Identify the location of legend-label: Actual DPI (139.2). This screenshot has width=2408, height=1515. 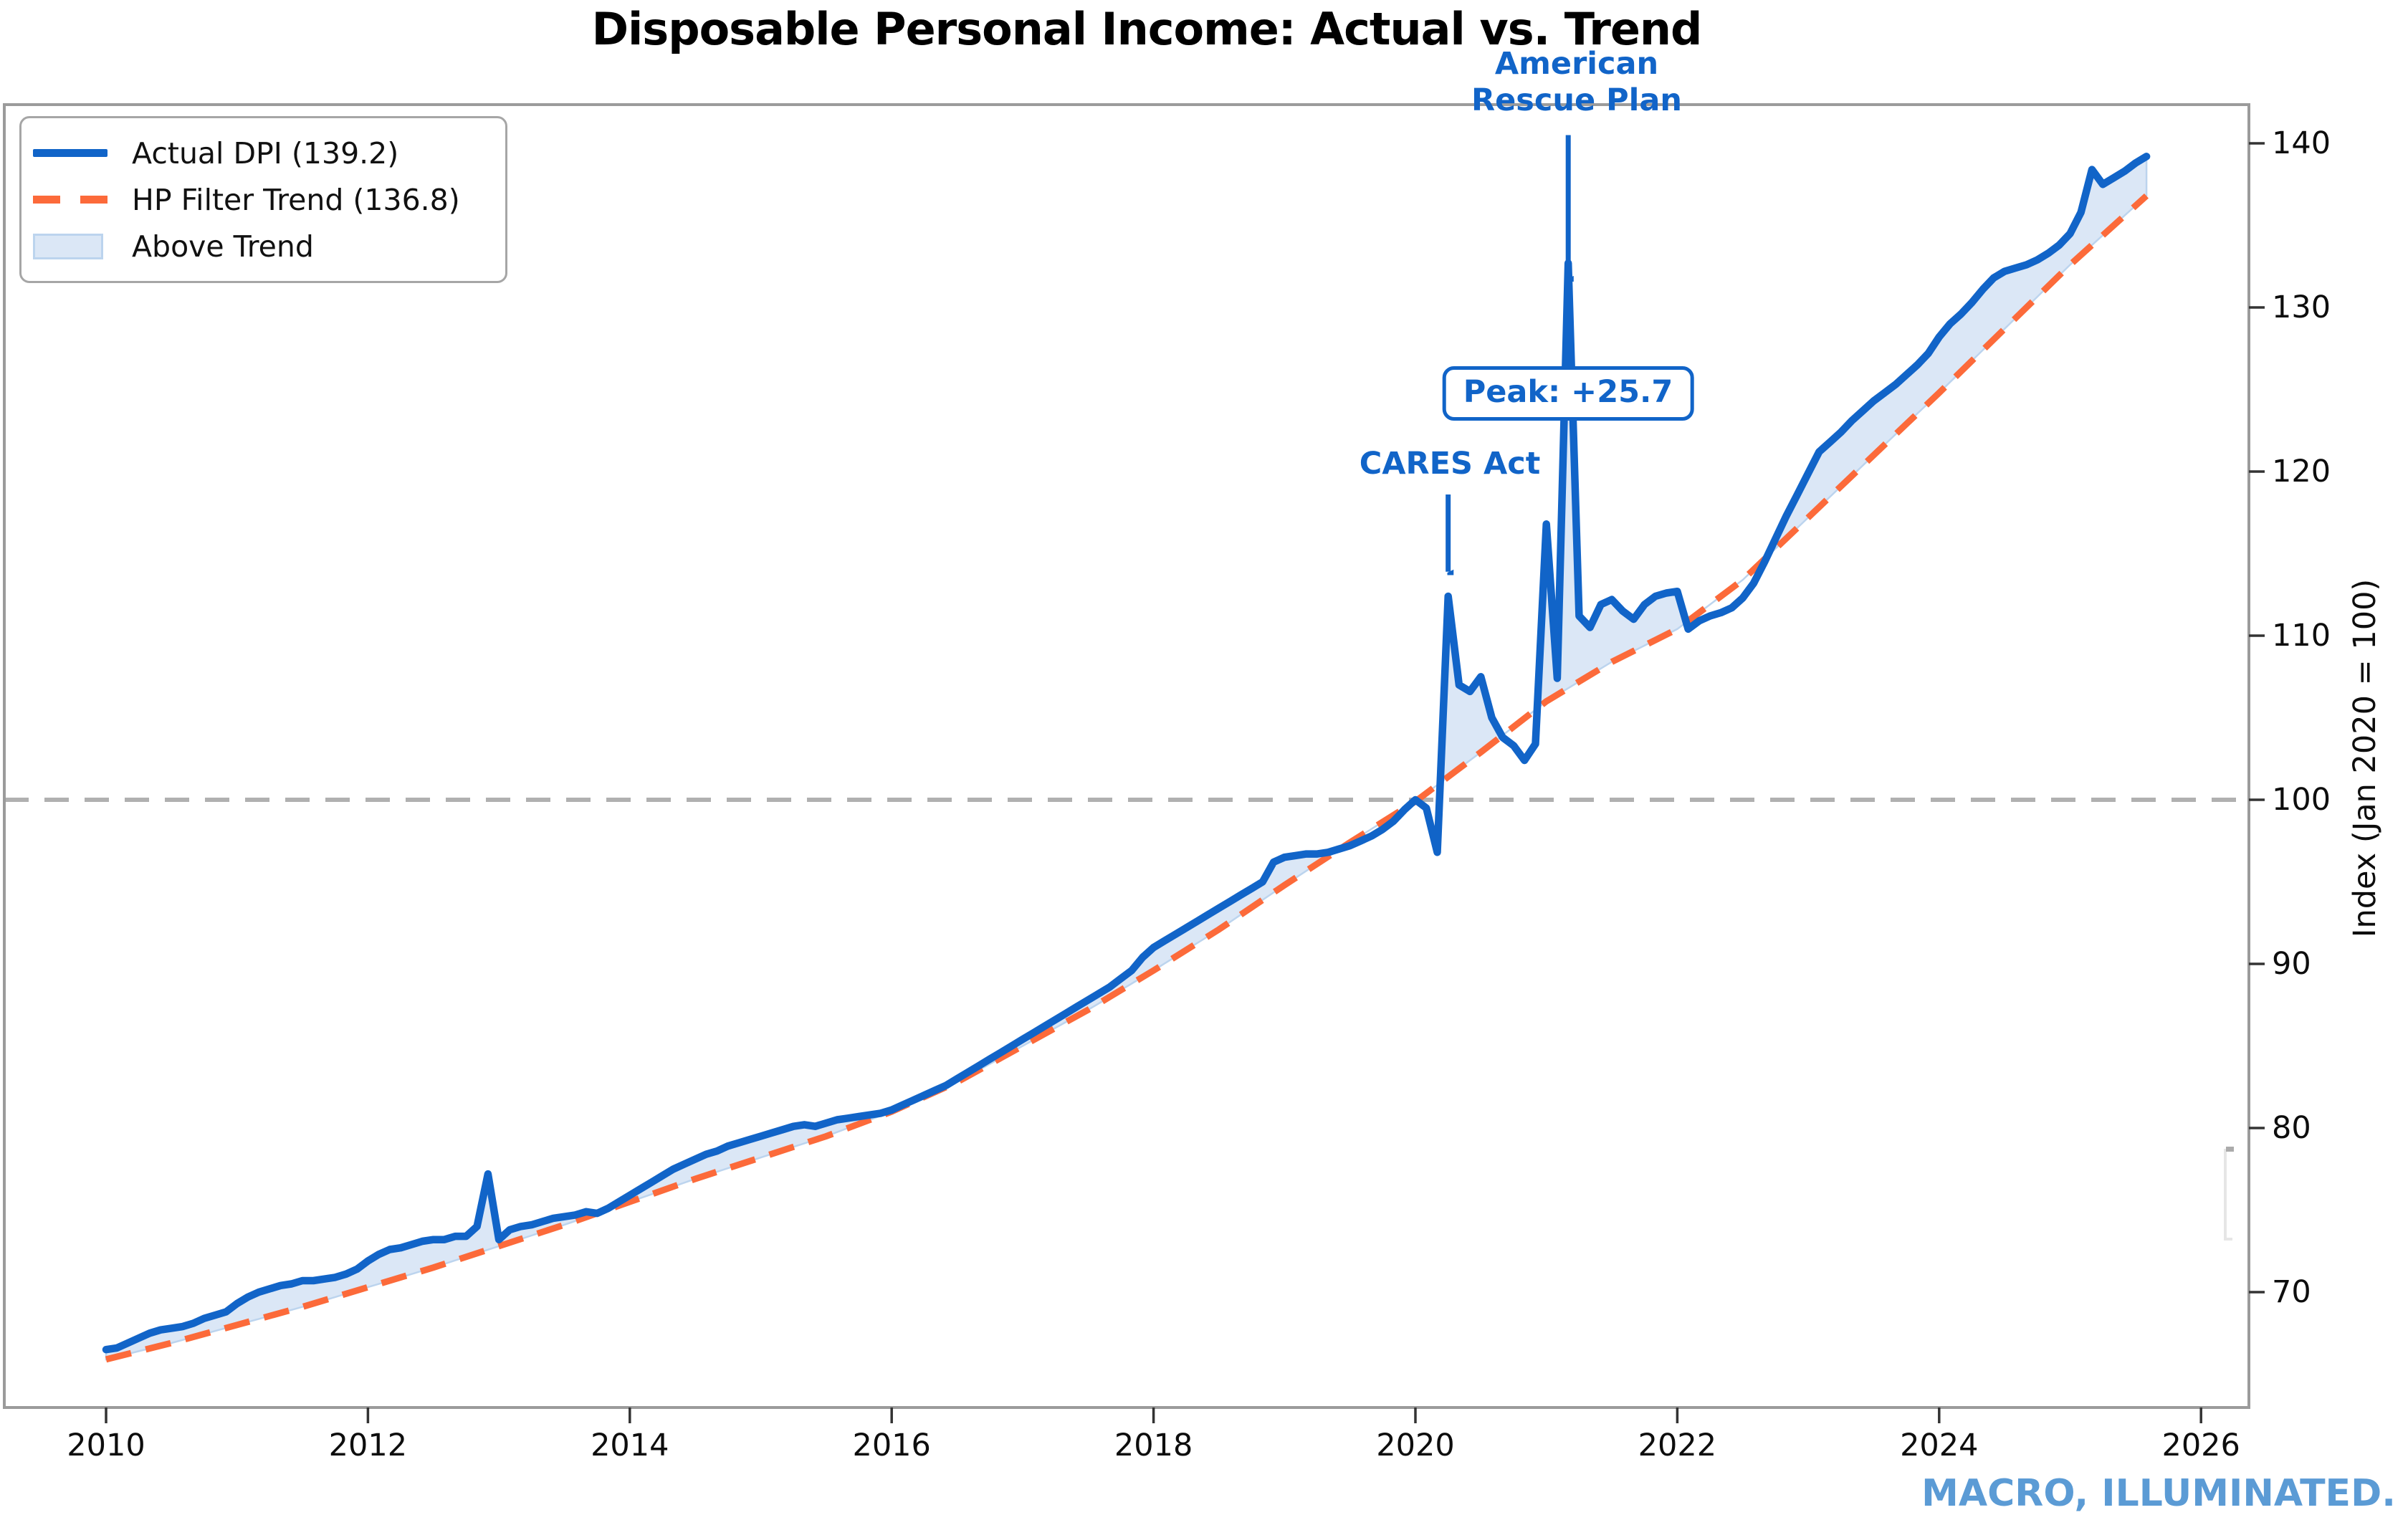
(265, 153).